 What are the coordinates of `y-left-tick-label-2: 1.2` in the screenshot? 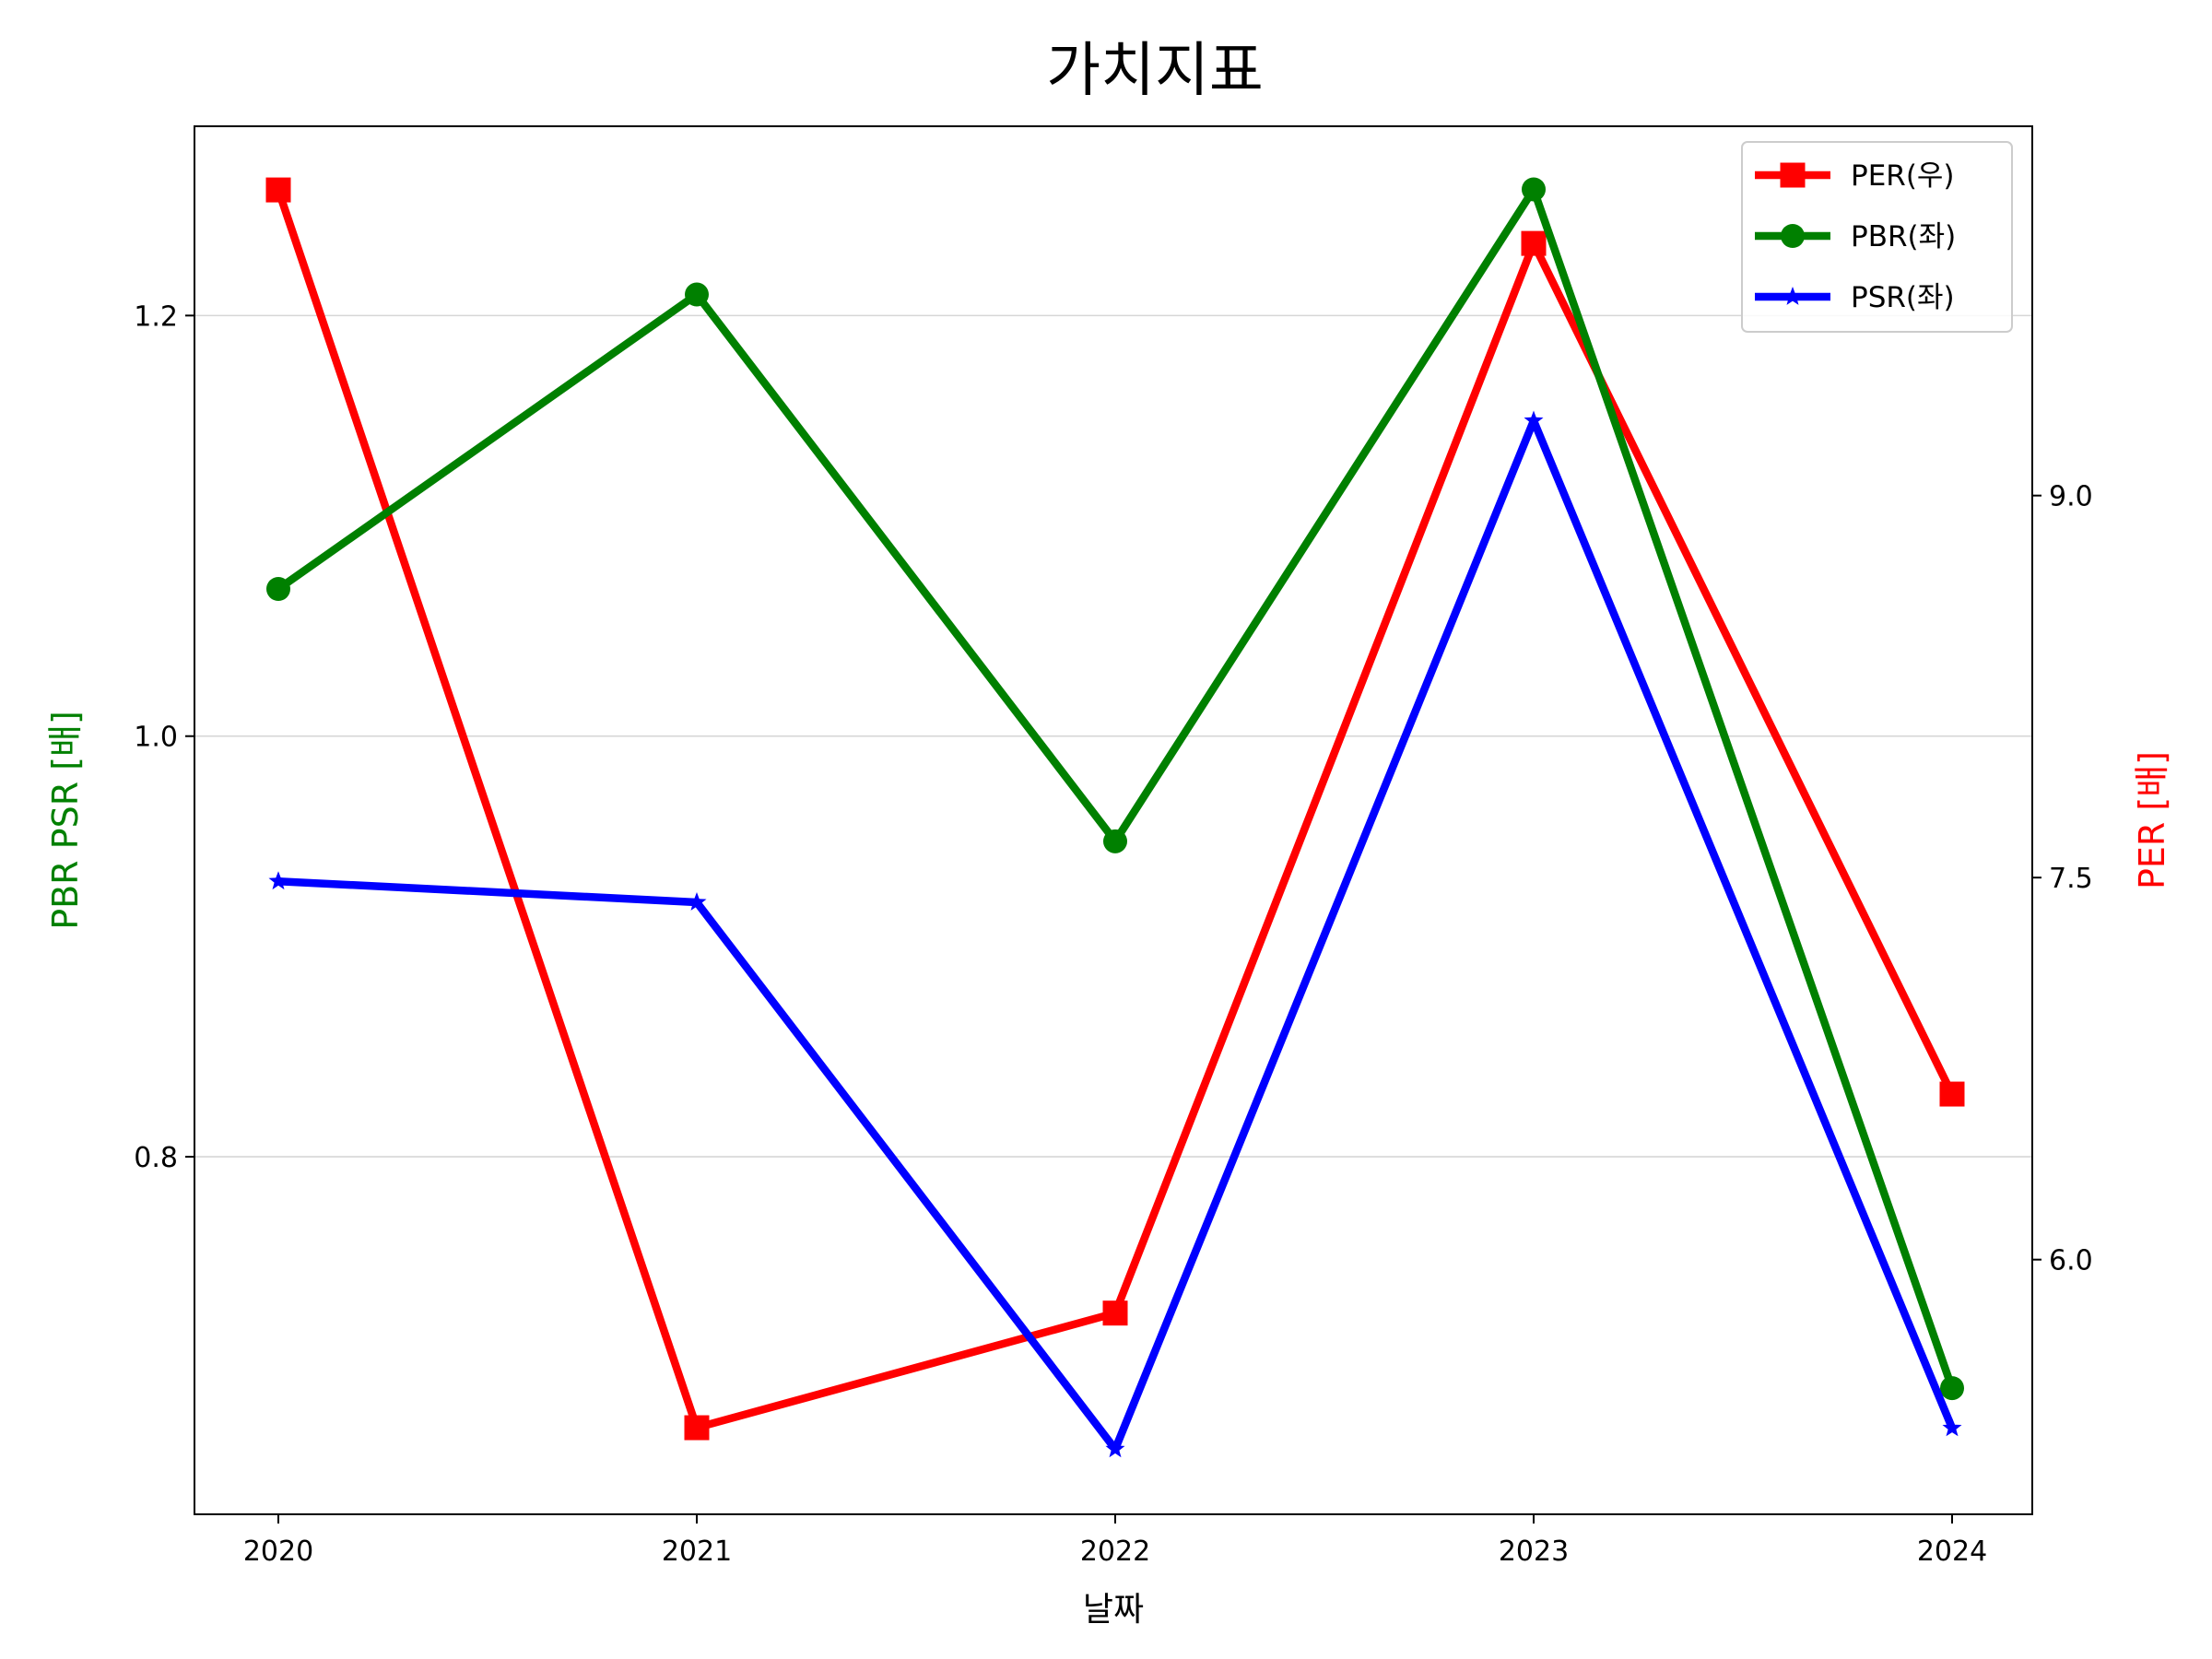 It's located at (156, 316).